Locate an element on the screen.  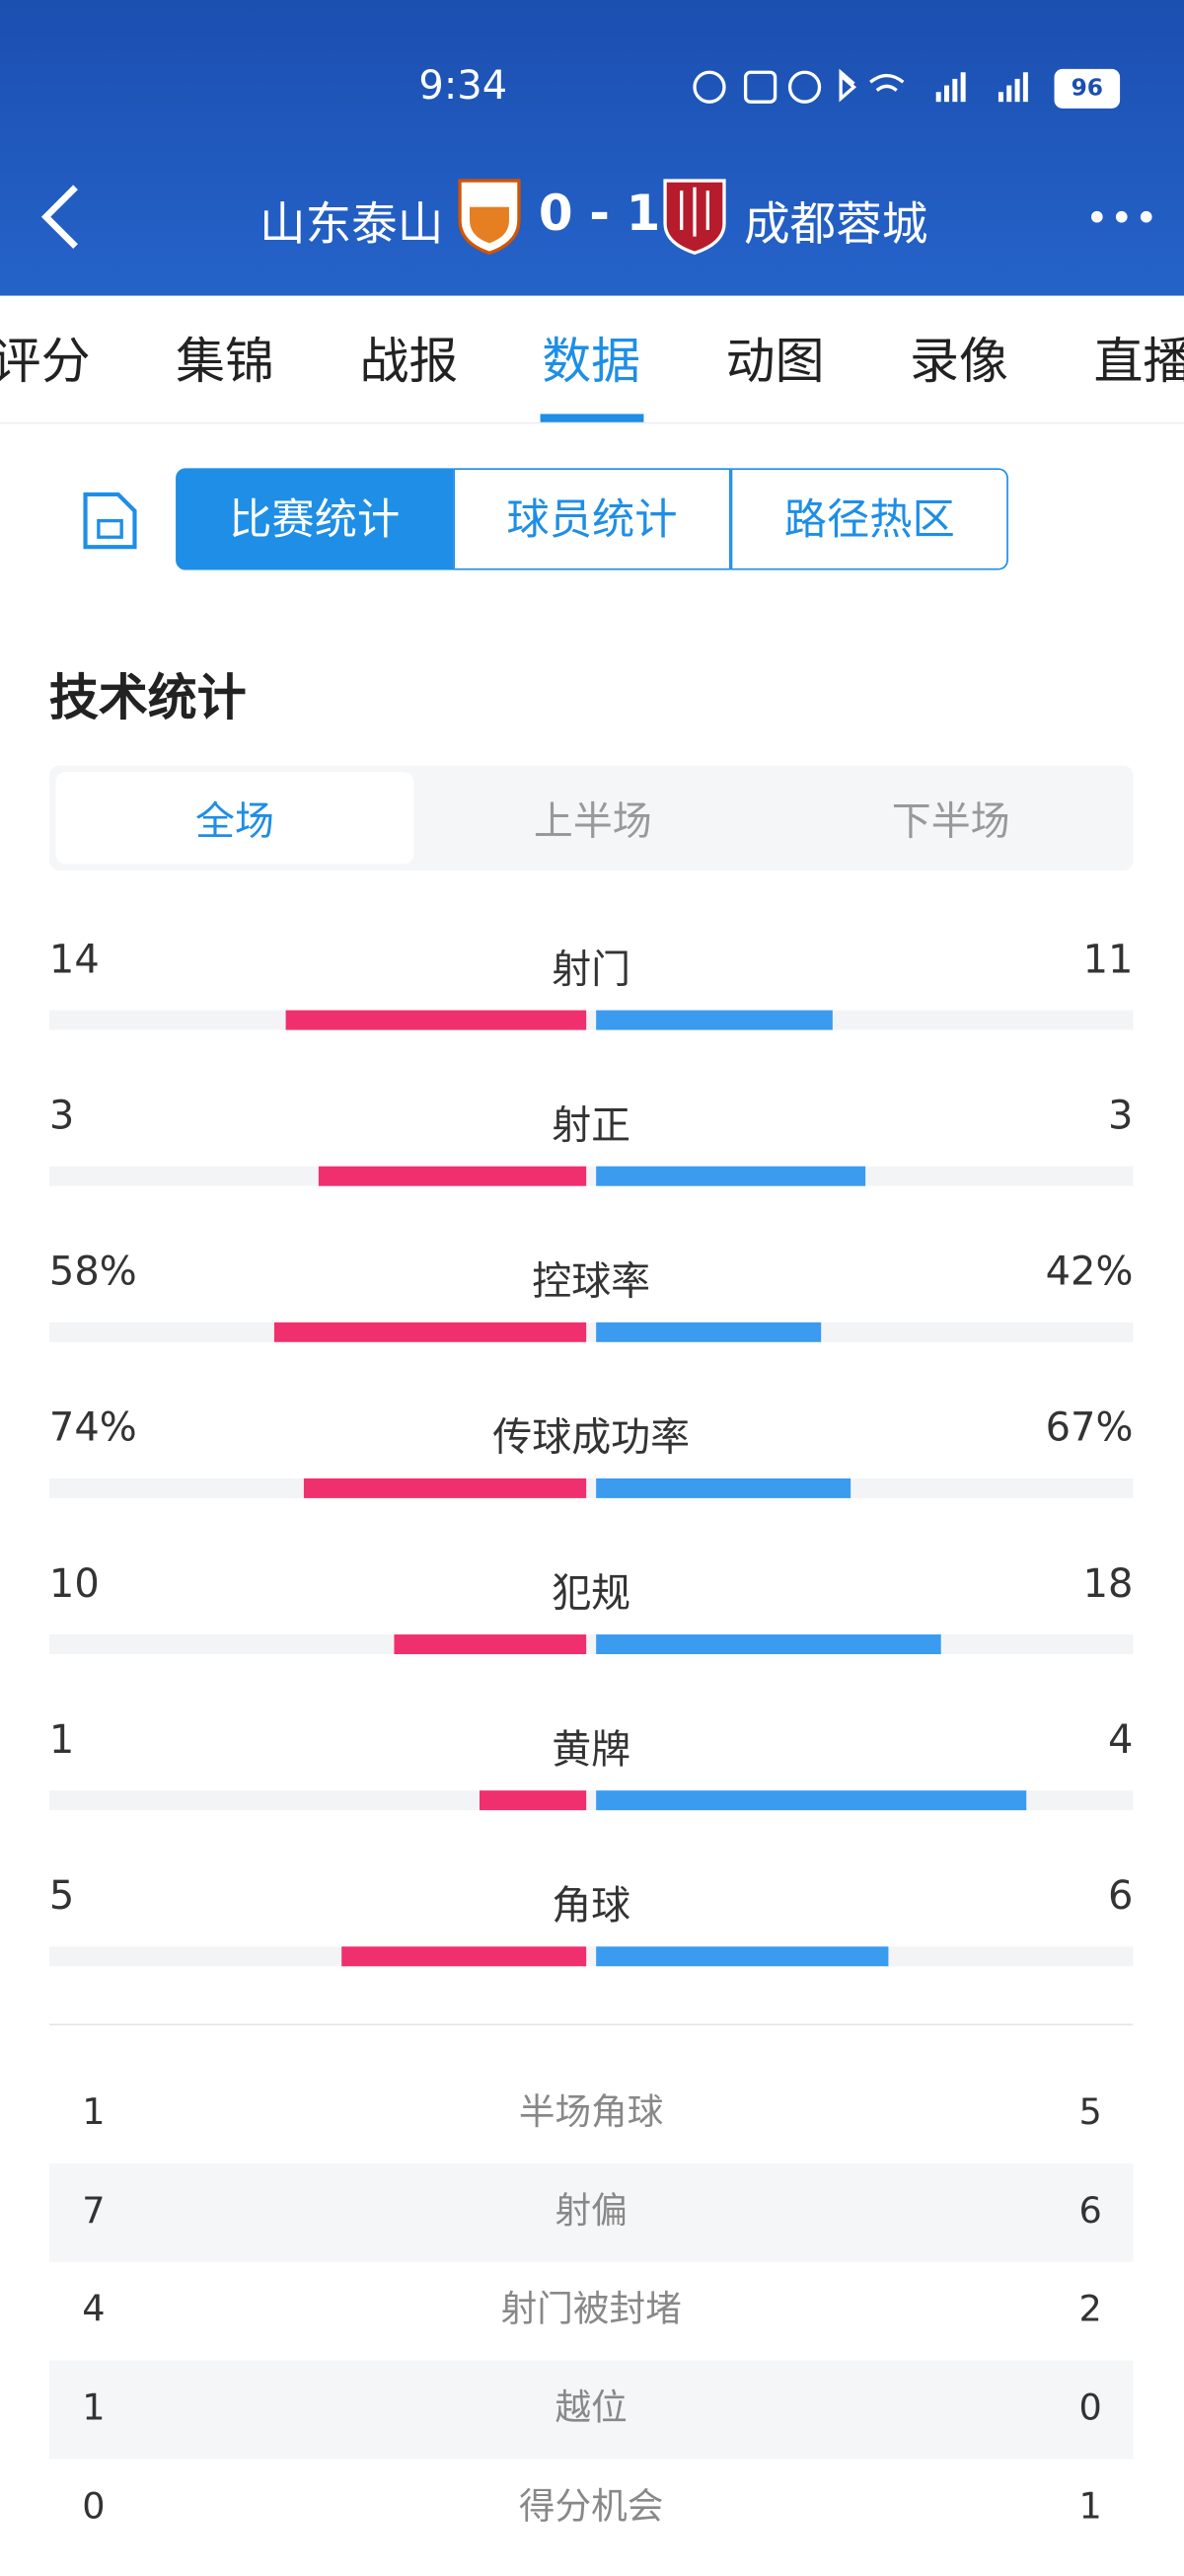
row-away: 1 is located at coordinates (1090, 2508).